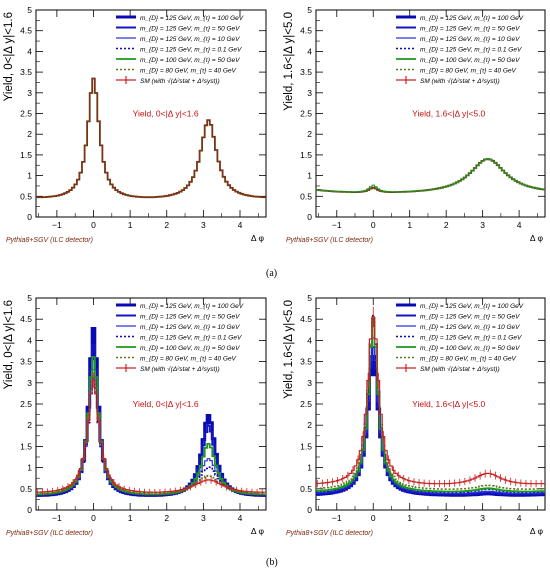 This screenshot has height=573, width=550. I want to click on series-line-overlap, so click(430, 175).